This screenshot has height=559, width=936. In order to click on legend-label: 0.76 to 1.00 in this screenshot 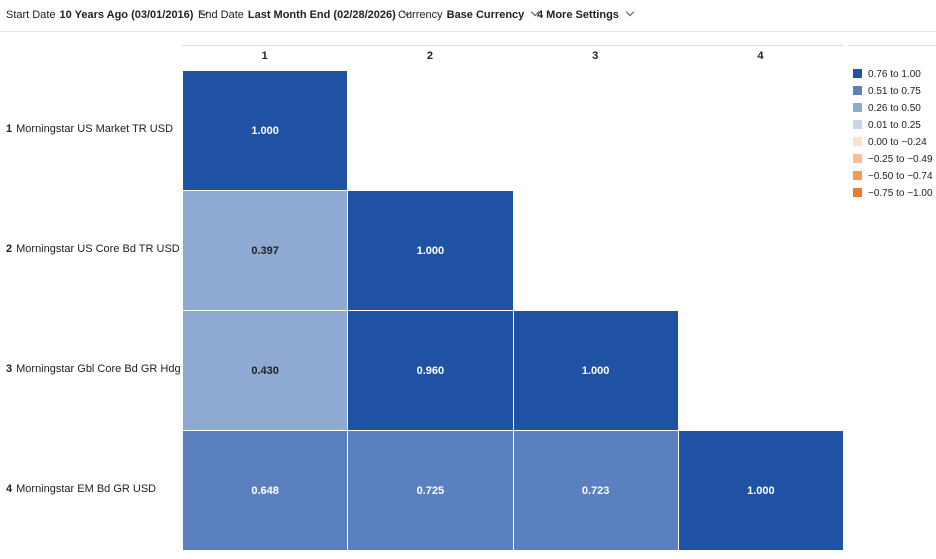, I will do `click(894, 74)`.